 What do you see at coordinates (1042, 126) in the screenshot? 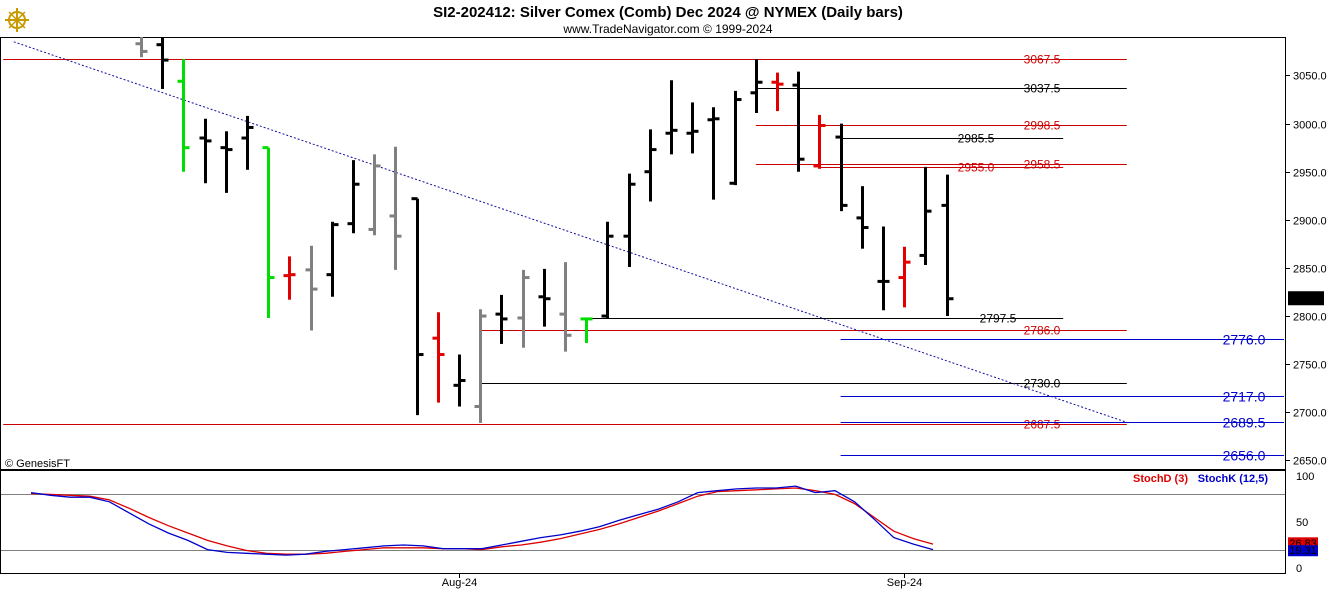
I see `level-label-2998.5: 2998.5` at bounding box center [1042, 126].